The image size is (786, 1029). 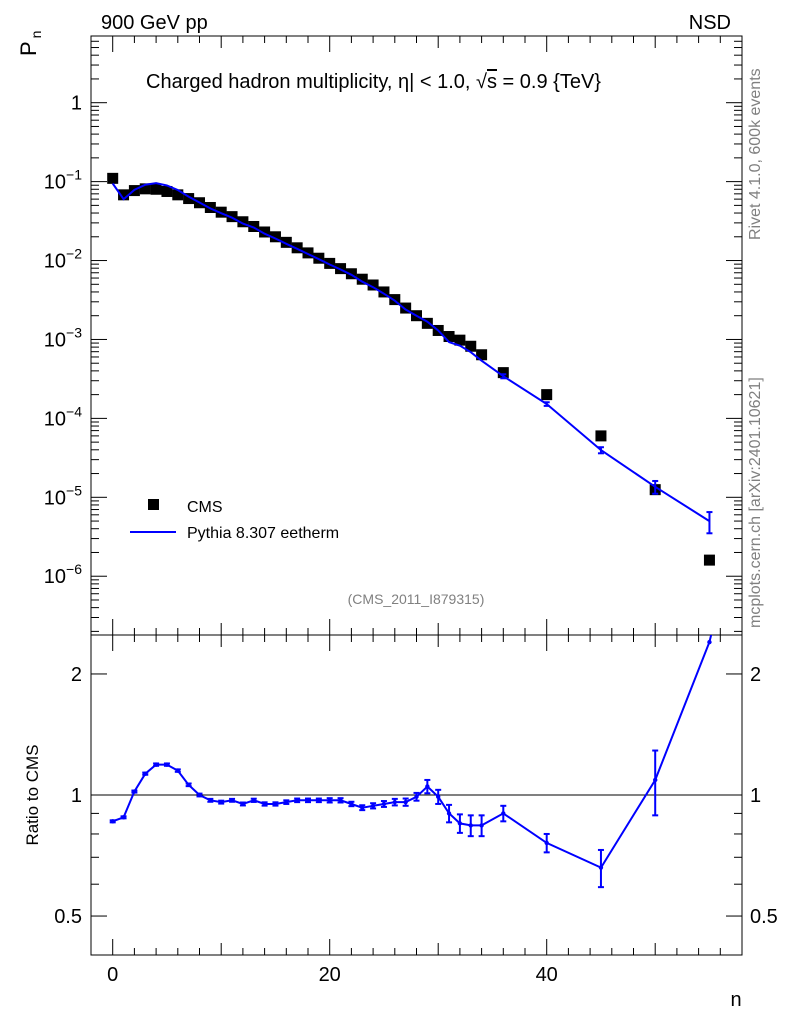 What do you see at coordinates (755, 675) in the screenshot?
I see `ratio-y-tick-label-right: 2` at bounding box center [755, 675].